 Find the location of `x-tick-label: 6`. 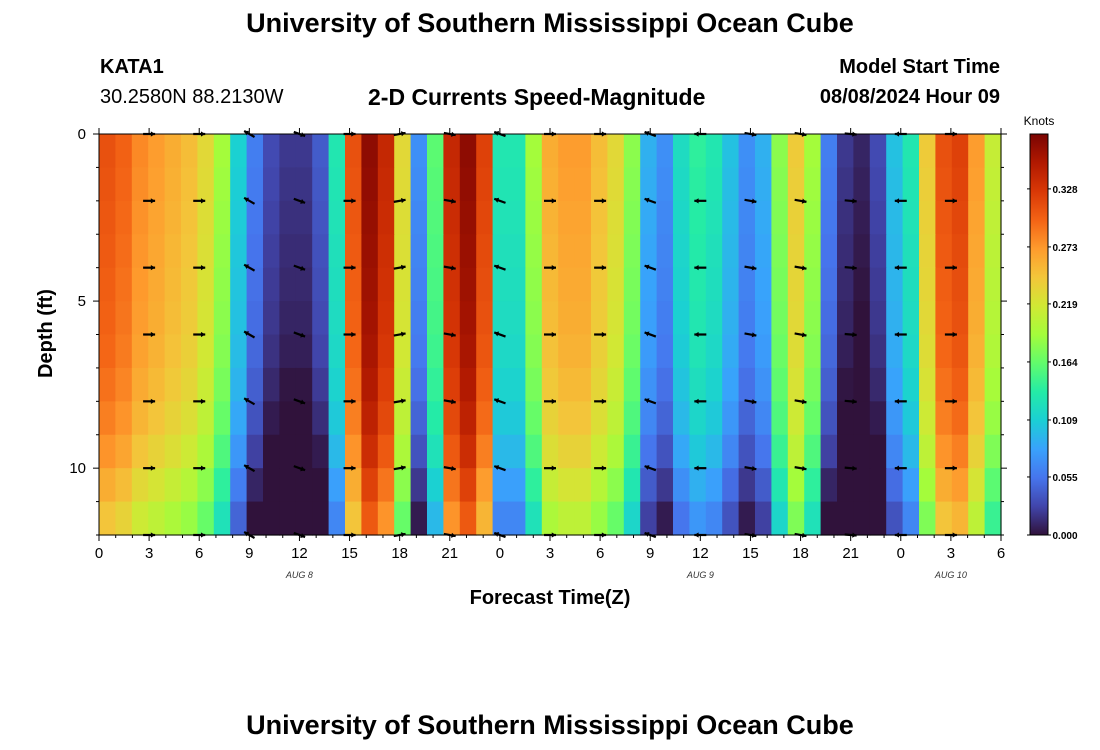

x-tick-label: 6 is located at coordinates (199, 553).